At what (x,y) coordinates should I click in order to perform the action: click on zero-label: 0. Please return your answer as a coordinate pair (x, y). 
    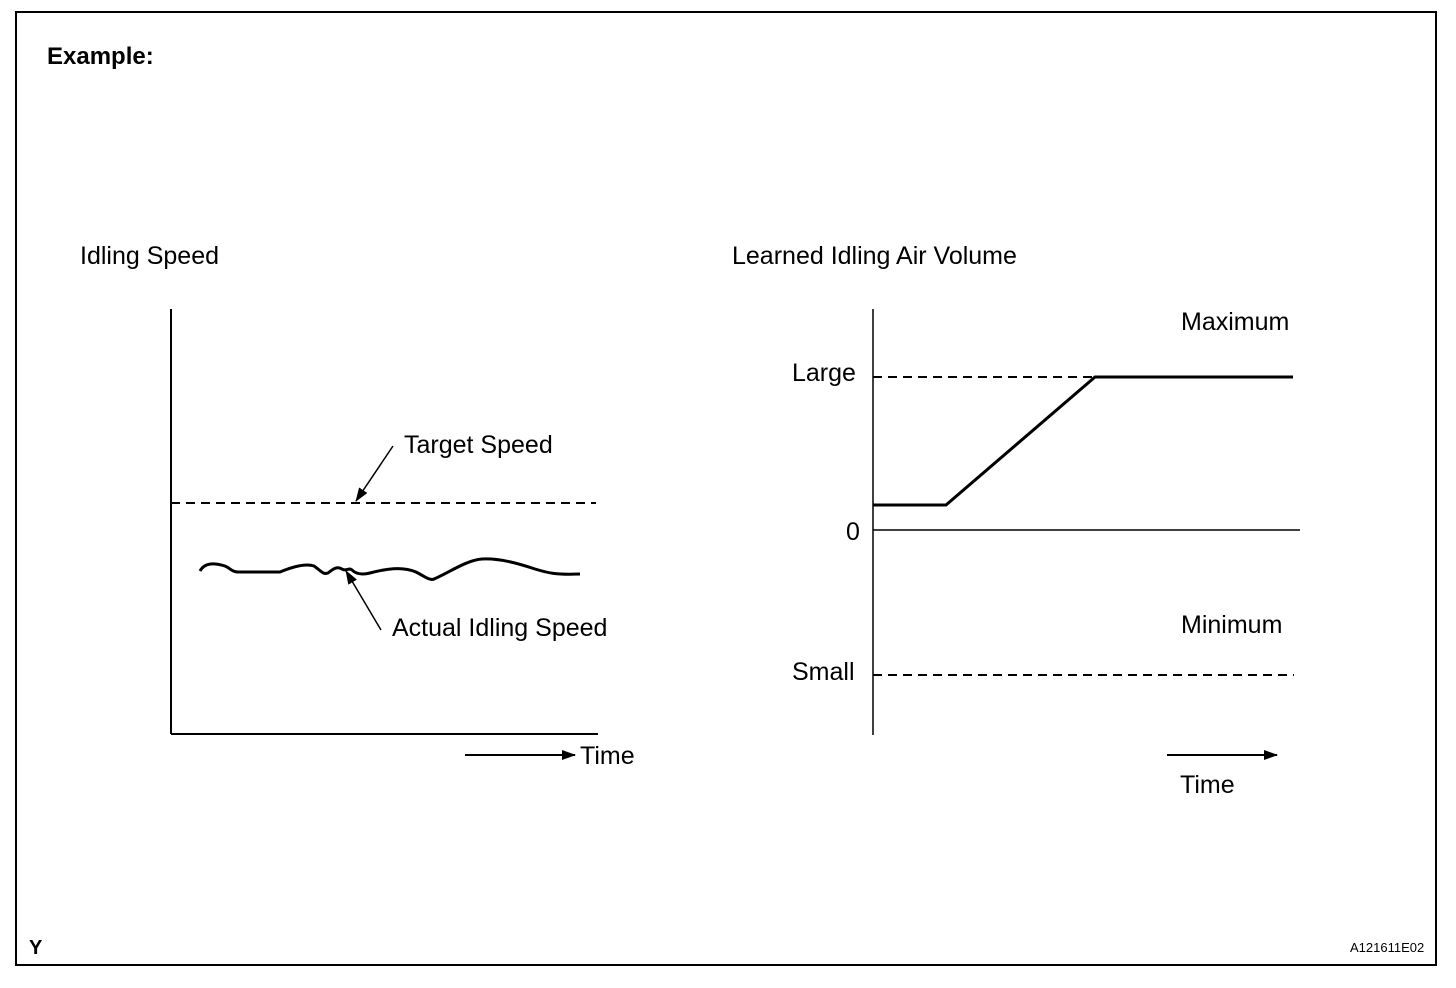
    Looking at the image, I should click on (853, 532).